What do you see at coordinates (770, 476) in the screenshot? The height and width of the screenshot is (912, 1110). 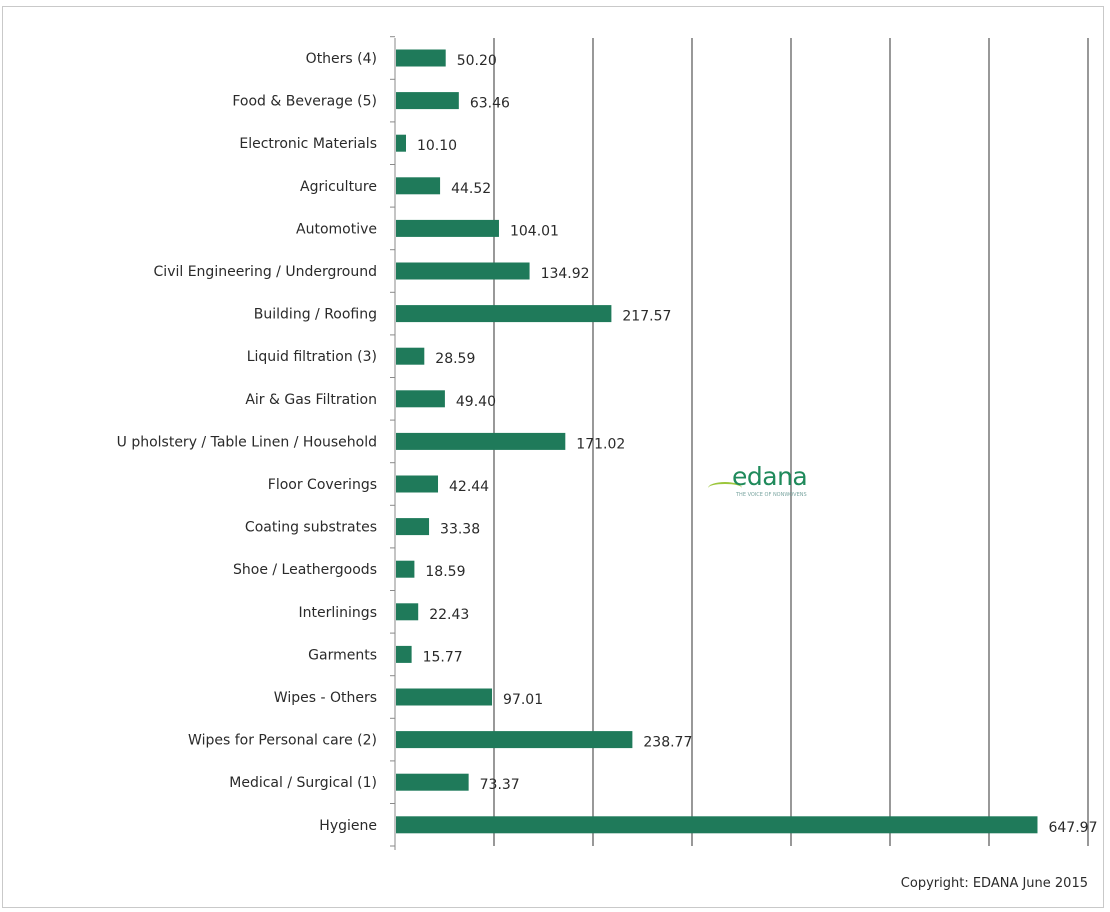 I see `logo-wordmark: edana` at bounding box center [770, 476].